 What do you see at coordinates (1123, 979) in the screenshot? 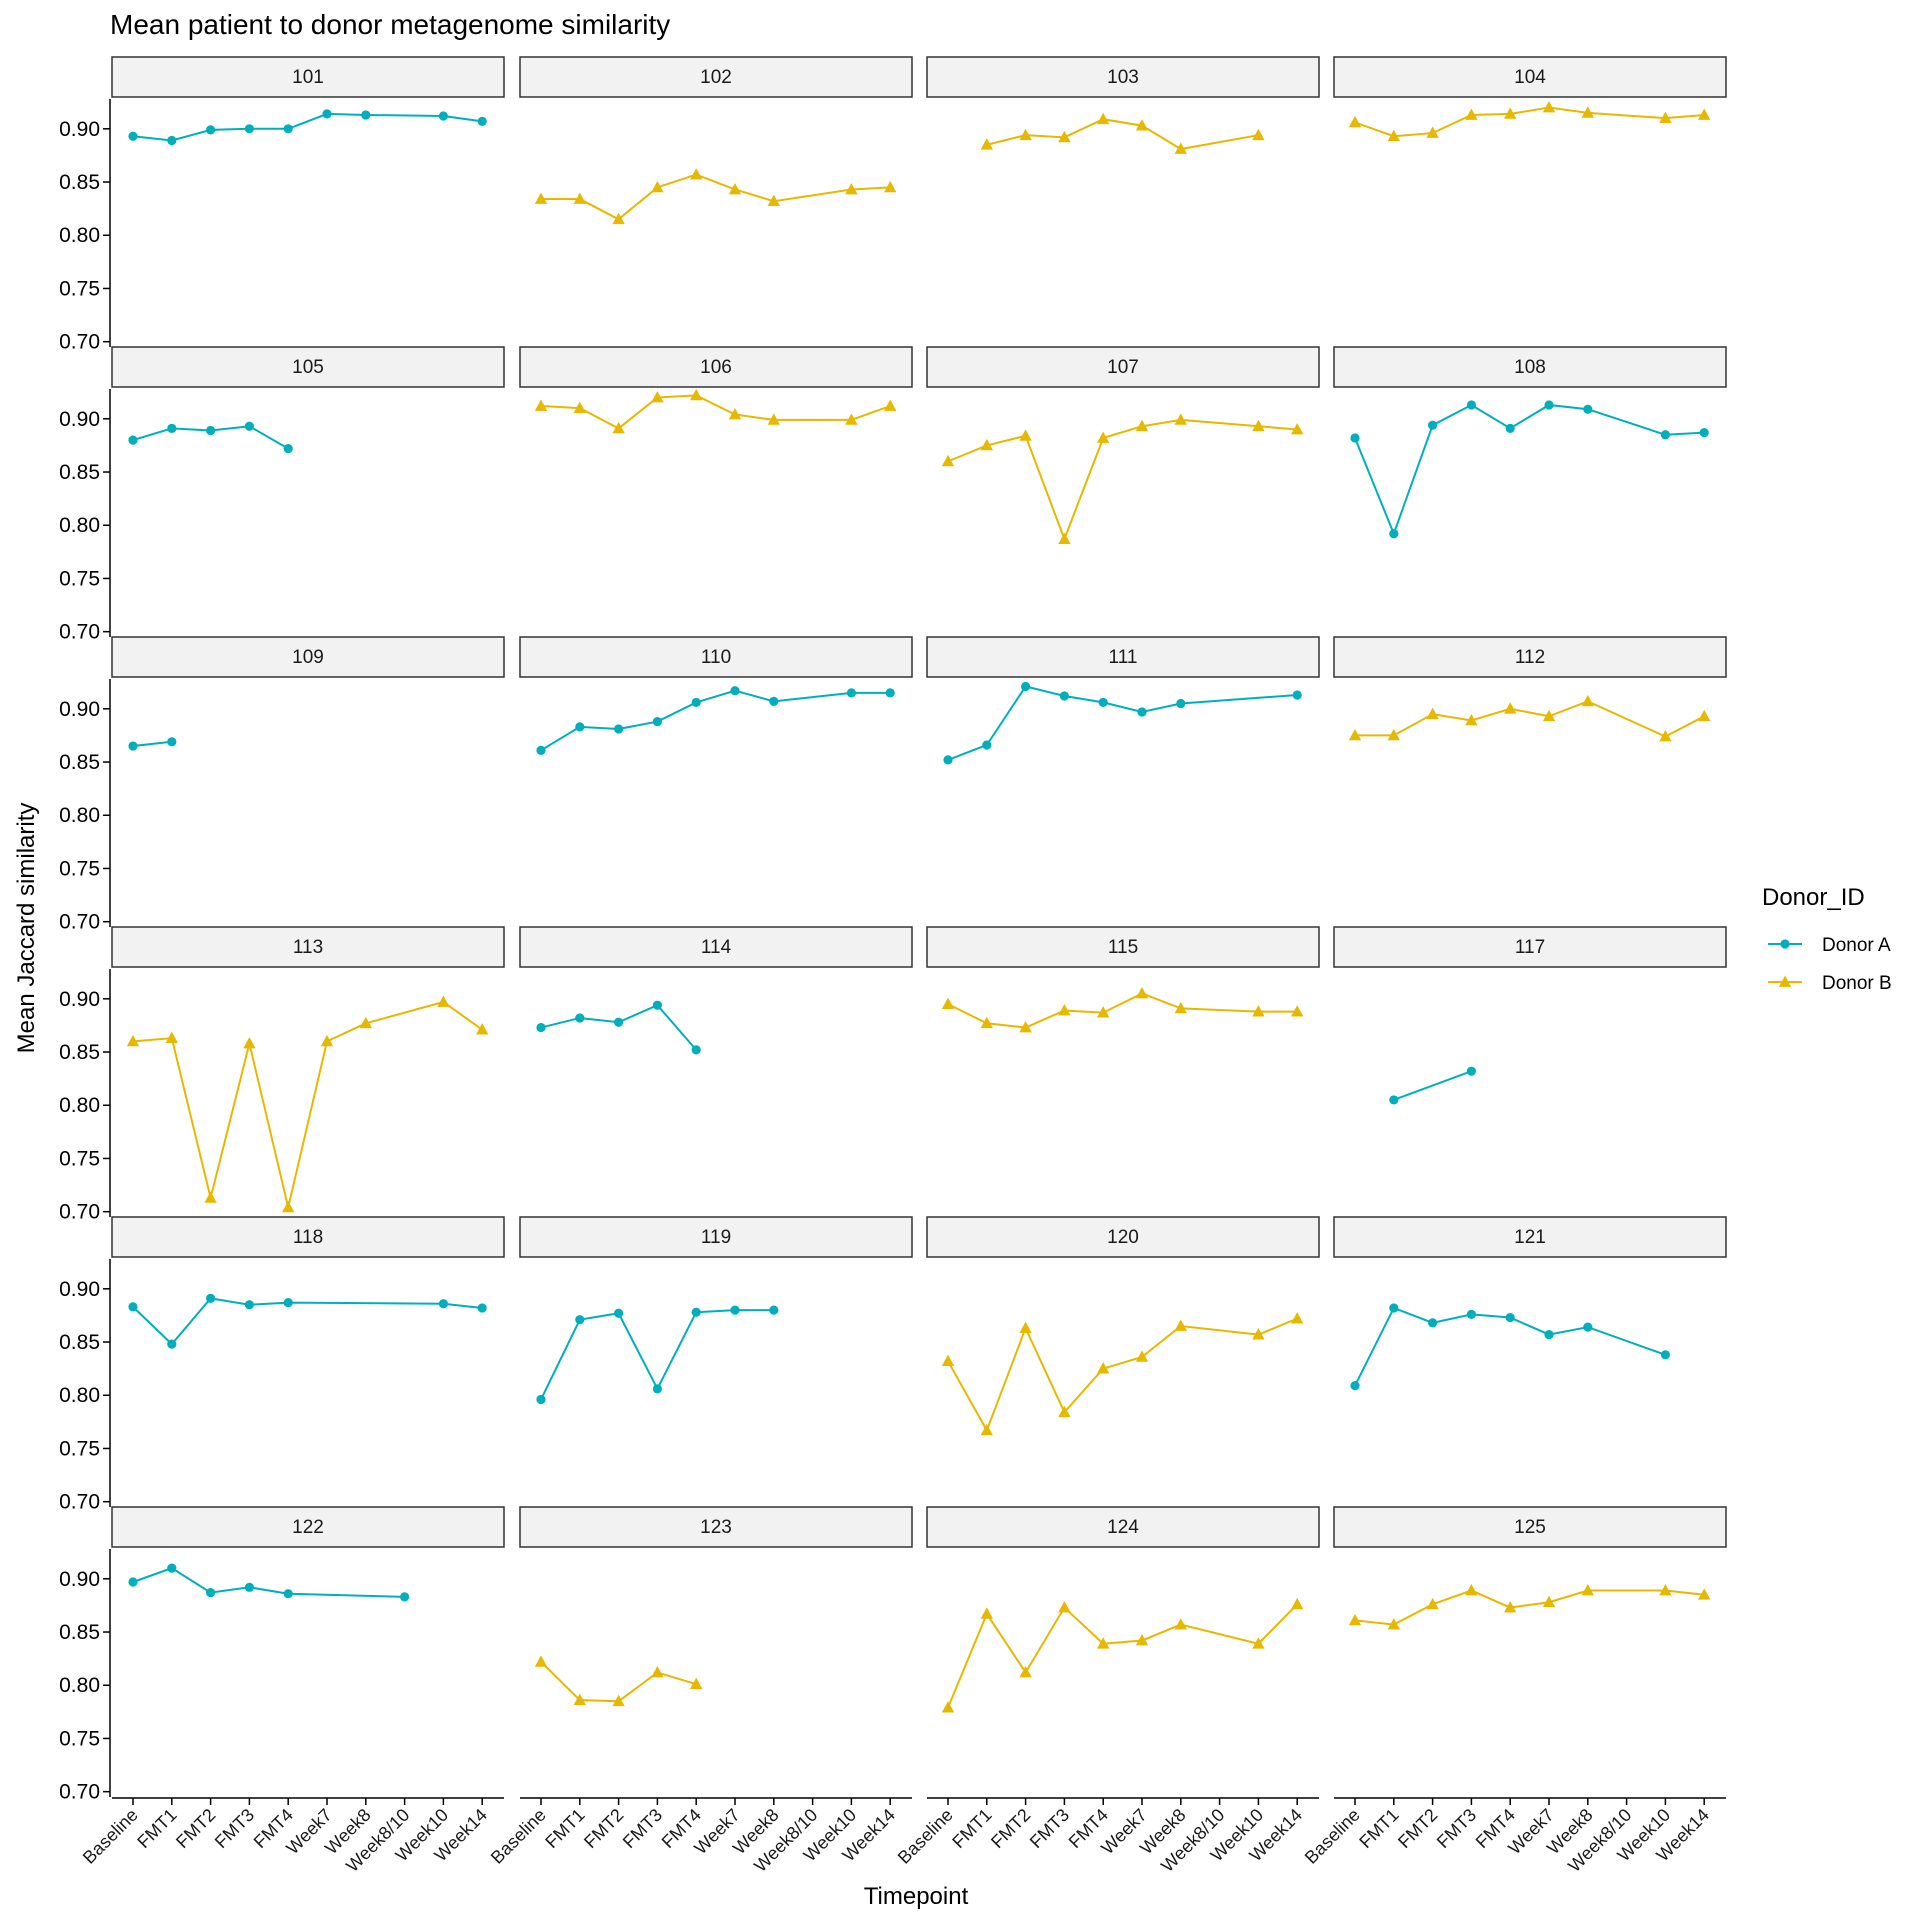
I see `facet-panel-115: 115` at bounding box center [1123, 979].